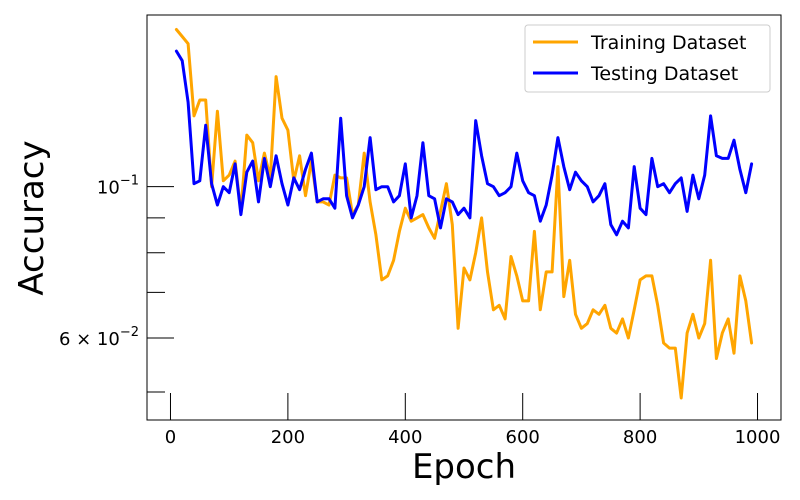  I want to click on y-axis-title: Accuracy, so click(32, 217).